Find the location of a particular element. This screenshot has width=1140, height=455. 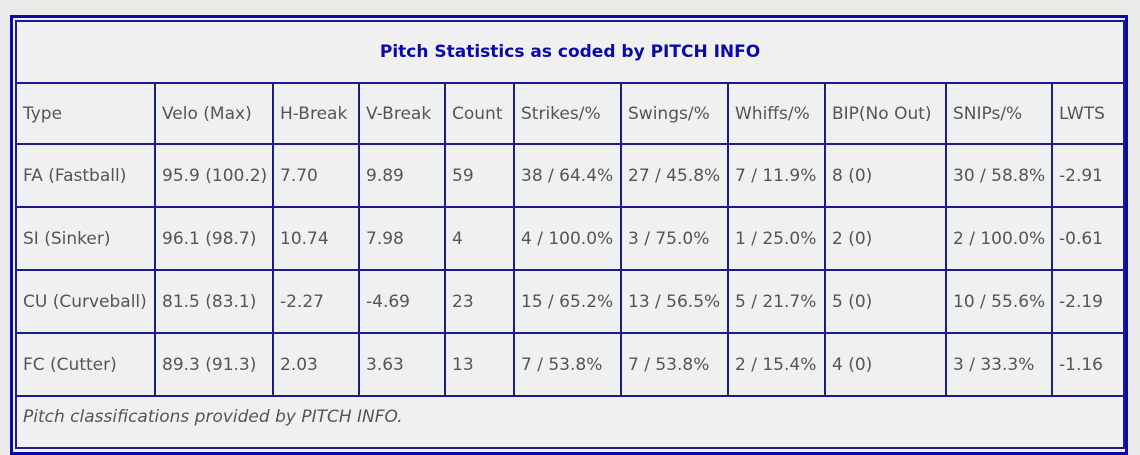

table-cell: 23 is located at coordinates (479, 301).